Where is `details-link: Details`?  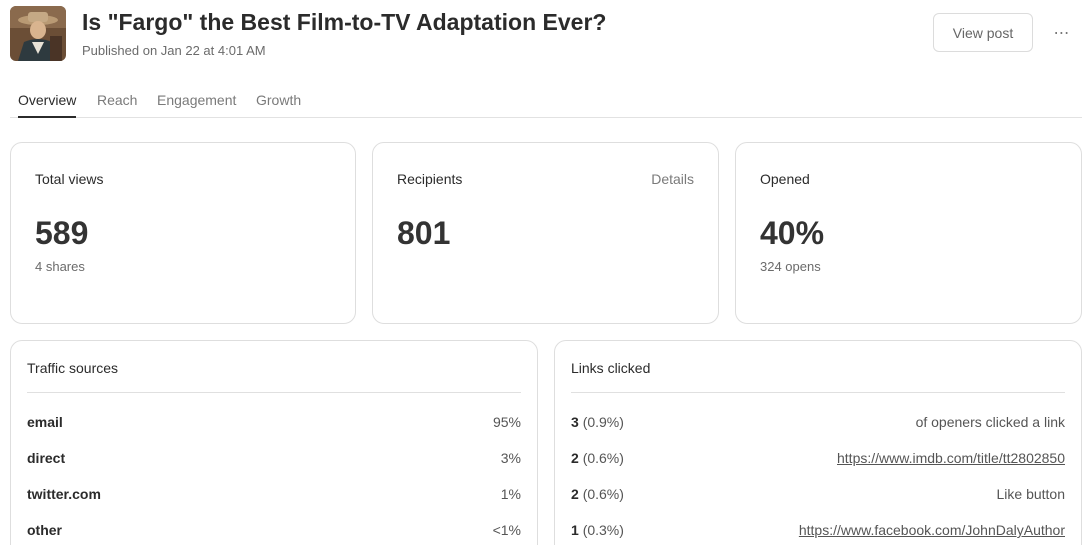 details-link: Details is located at coordinates (672, 179).